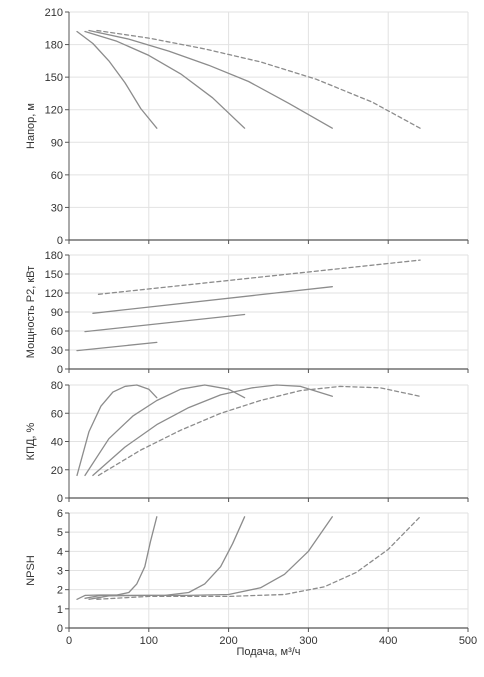  What do you see at coordinates (57, 443) in the screenshot?
I see `y-tick-label: 40` at bounding box center [57, 443].